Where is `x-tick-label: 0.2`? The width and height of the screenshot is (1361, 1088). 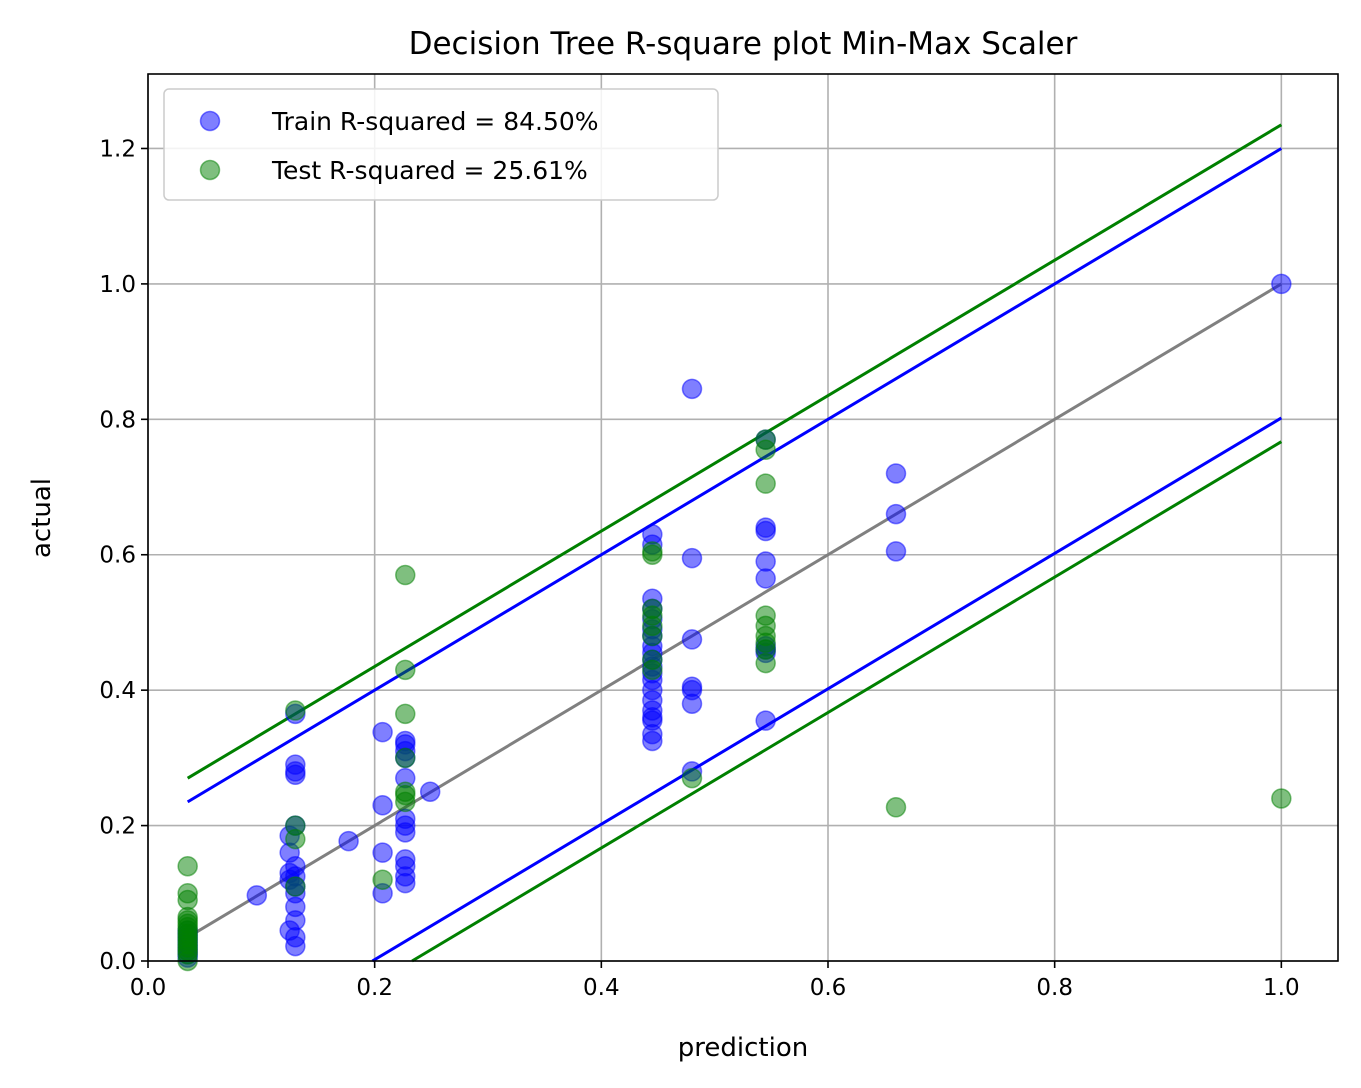
x-tick-label: 0.2 is located at coordinates (374, 988).